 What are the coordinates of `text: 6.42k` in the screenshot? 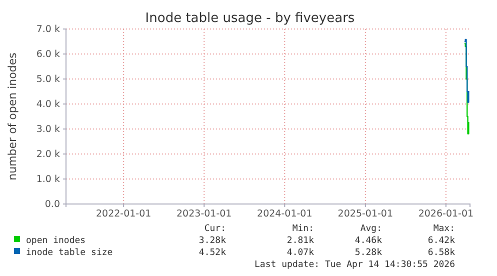 It's located at (442, 241).